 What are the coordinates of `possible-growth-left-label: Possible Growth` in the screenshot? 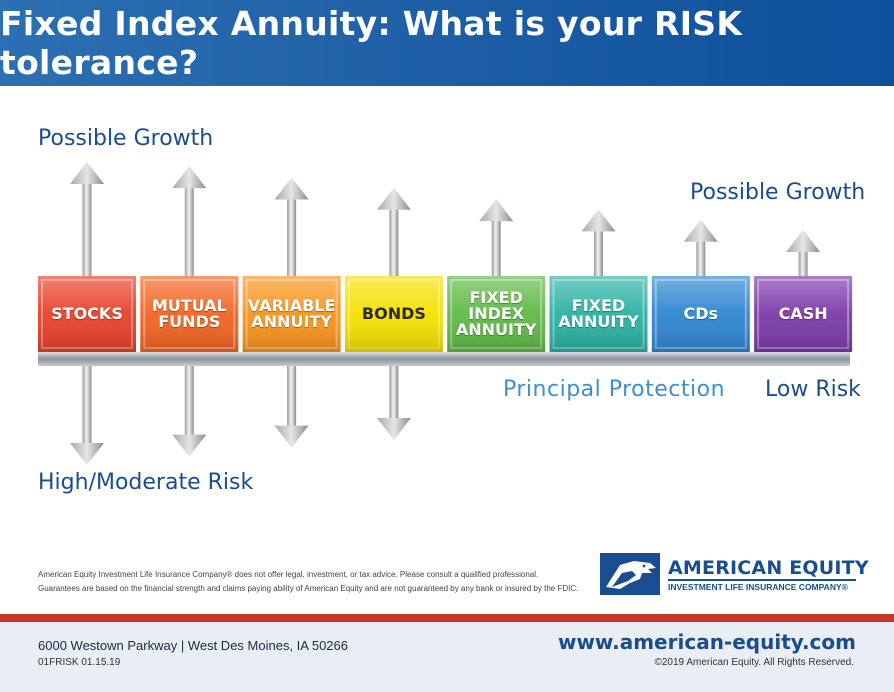 It's located at (126, 138).